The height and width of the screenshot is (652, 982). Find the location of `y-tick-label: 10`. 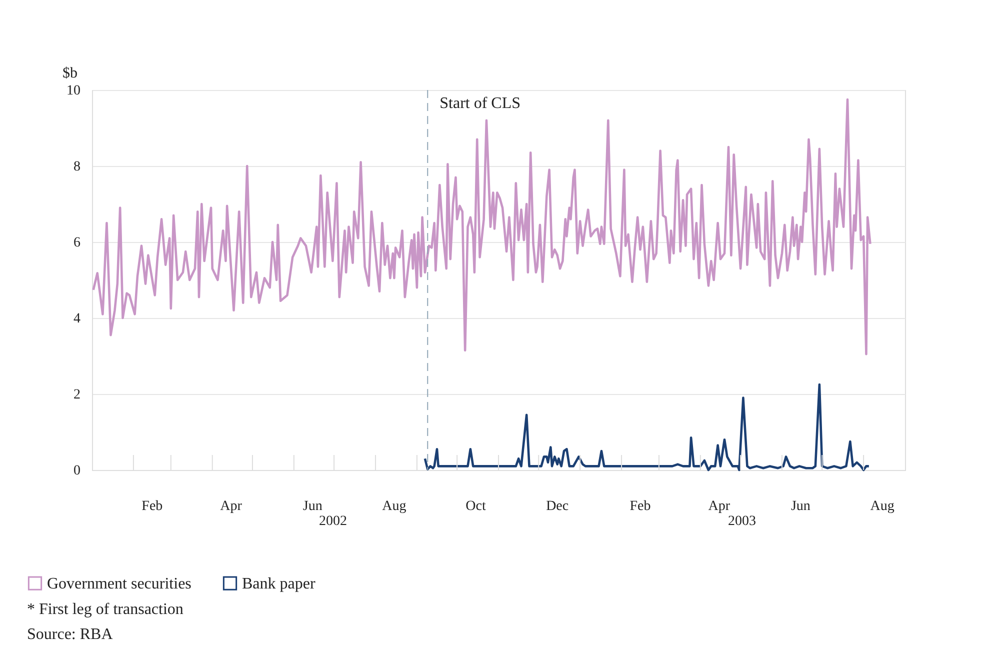

y-tick-label: 10 is located at coordinates (73, 91).